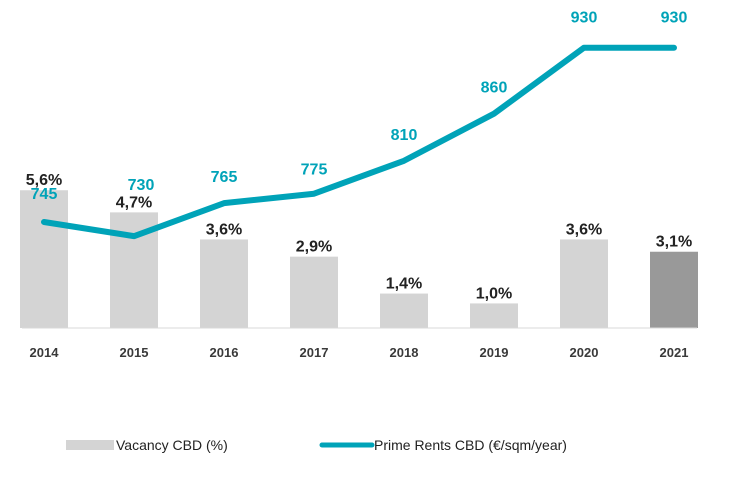  Describe the element at coordinates (470, 445) in the screenshot. I see `legend-label-rents: Prime Rents CBD (€/sqm/year)` at that location.